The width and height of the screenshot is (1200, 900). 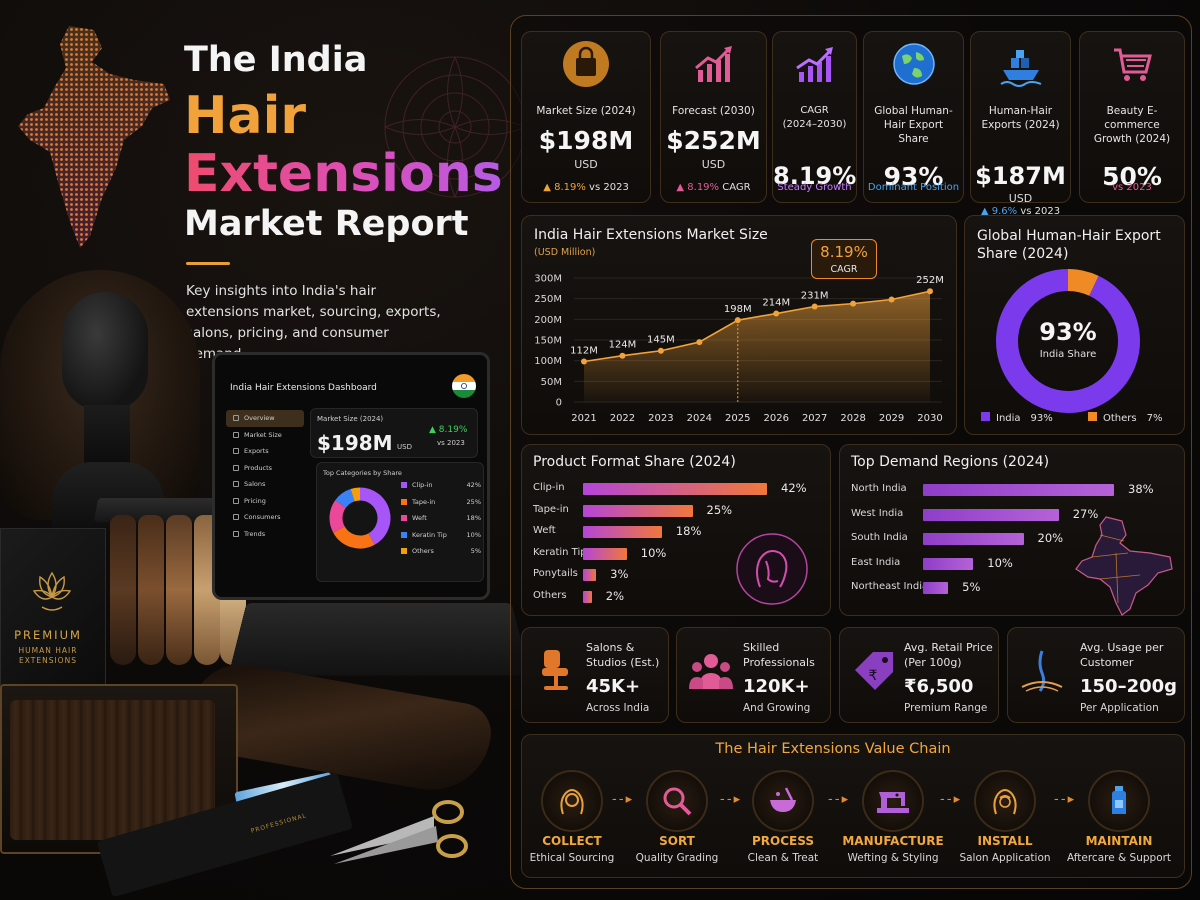 What do you see at coordinates (548, 299) in the screenshot?
I see `y-tick-label: 250M` at bounding box center [548, 299].